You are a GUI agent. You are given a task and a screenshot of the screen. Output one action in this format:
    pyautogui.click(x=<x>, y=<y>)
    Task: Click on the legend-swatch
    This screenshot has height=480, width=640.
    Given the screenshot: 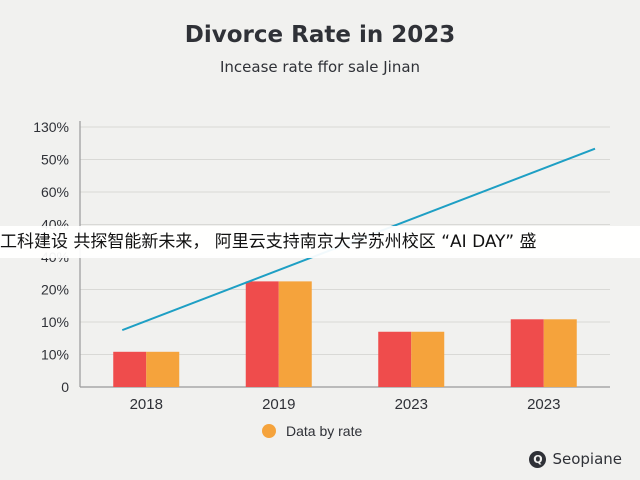 What is the action you would take?
    pyautogui.click(x=269, y=431)
    